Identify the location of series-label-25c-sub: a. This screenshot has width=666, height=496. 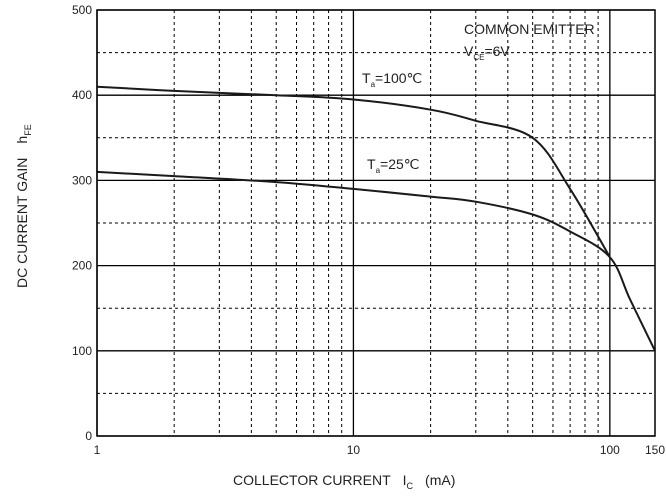
(378, 170).